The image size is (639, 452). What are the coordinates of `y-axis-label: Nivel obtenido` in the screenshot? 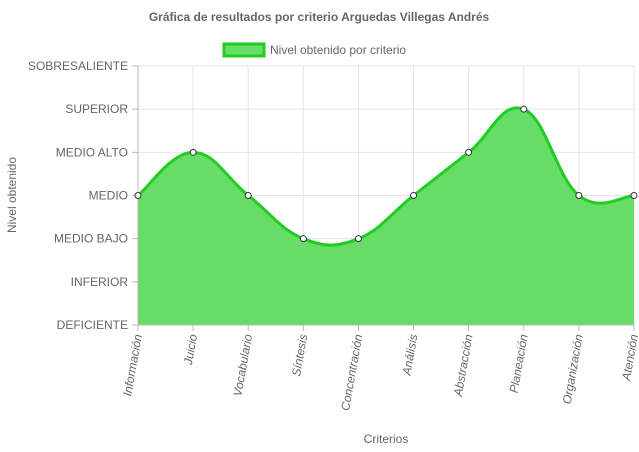 It's located at (12, 195).